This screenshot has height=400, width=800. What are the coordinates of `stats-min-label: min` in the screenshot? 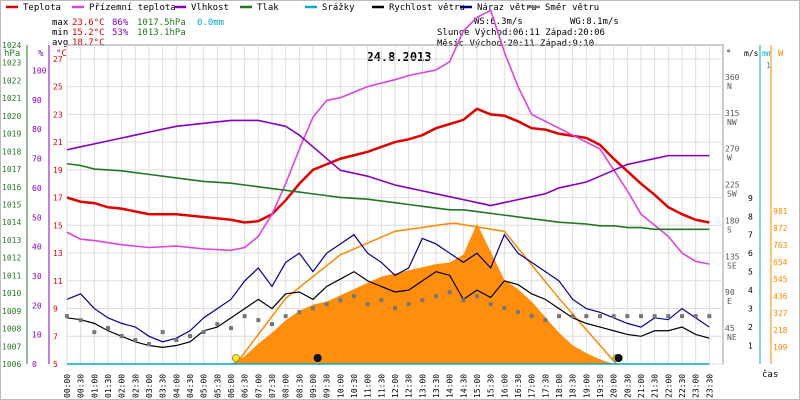 It's located at (60, 33).